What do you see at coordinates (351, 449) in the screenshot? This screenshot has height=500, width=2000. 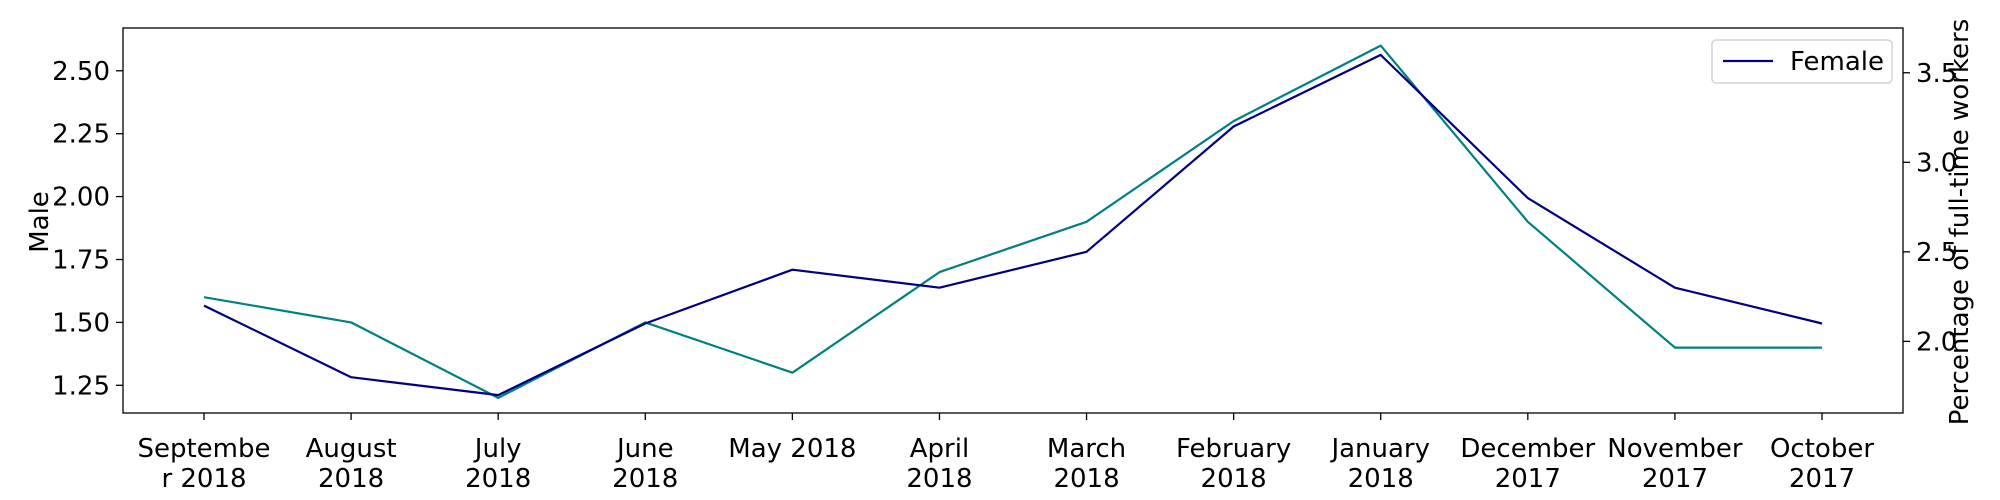 I see `x-tick-label-line: August` at bounding box center [351, 449].